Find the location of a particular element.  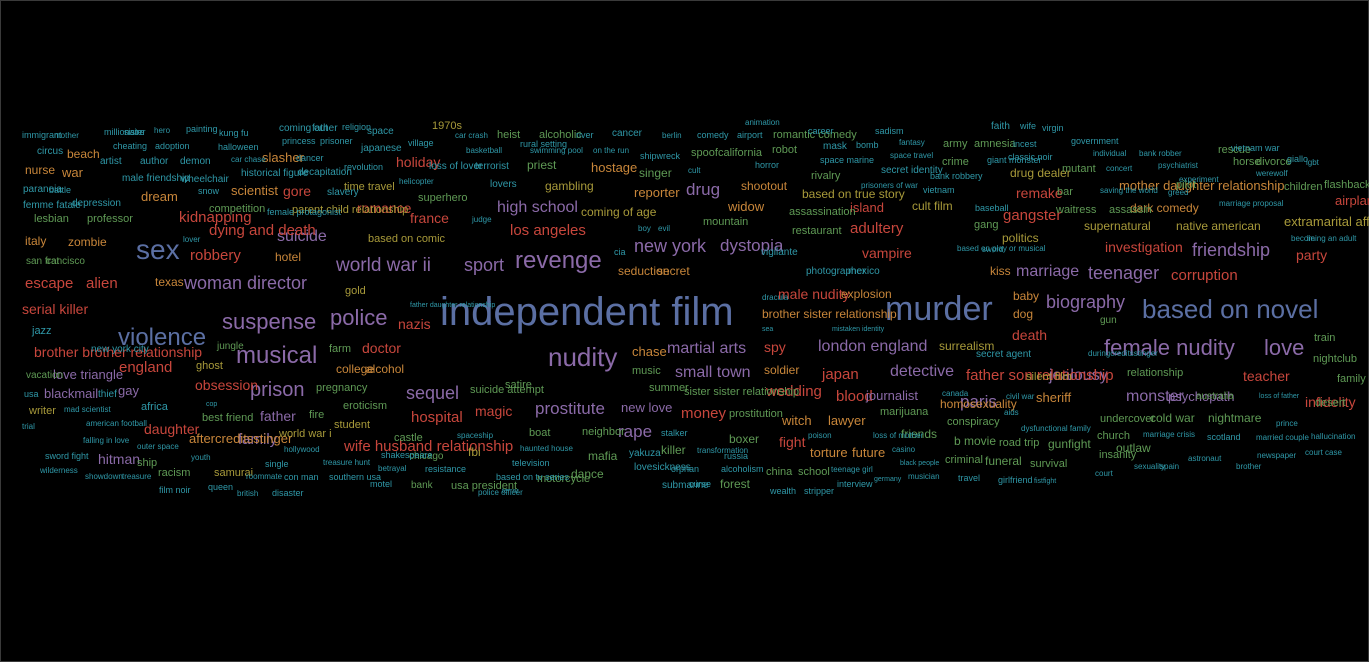

cloud-word: wheelchair is located at coordinates (205, 179).